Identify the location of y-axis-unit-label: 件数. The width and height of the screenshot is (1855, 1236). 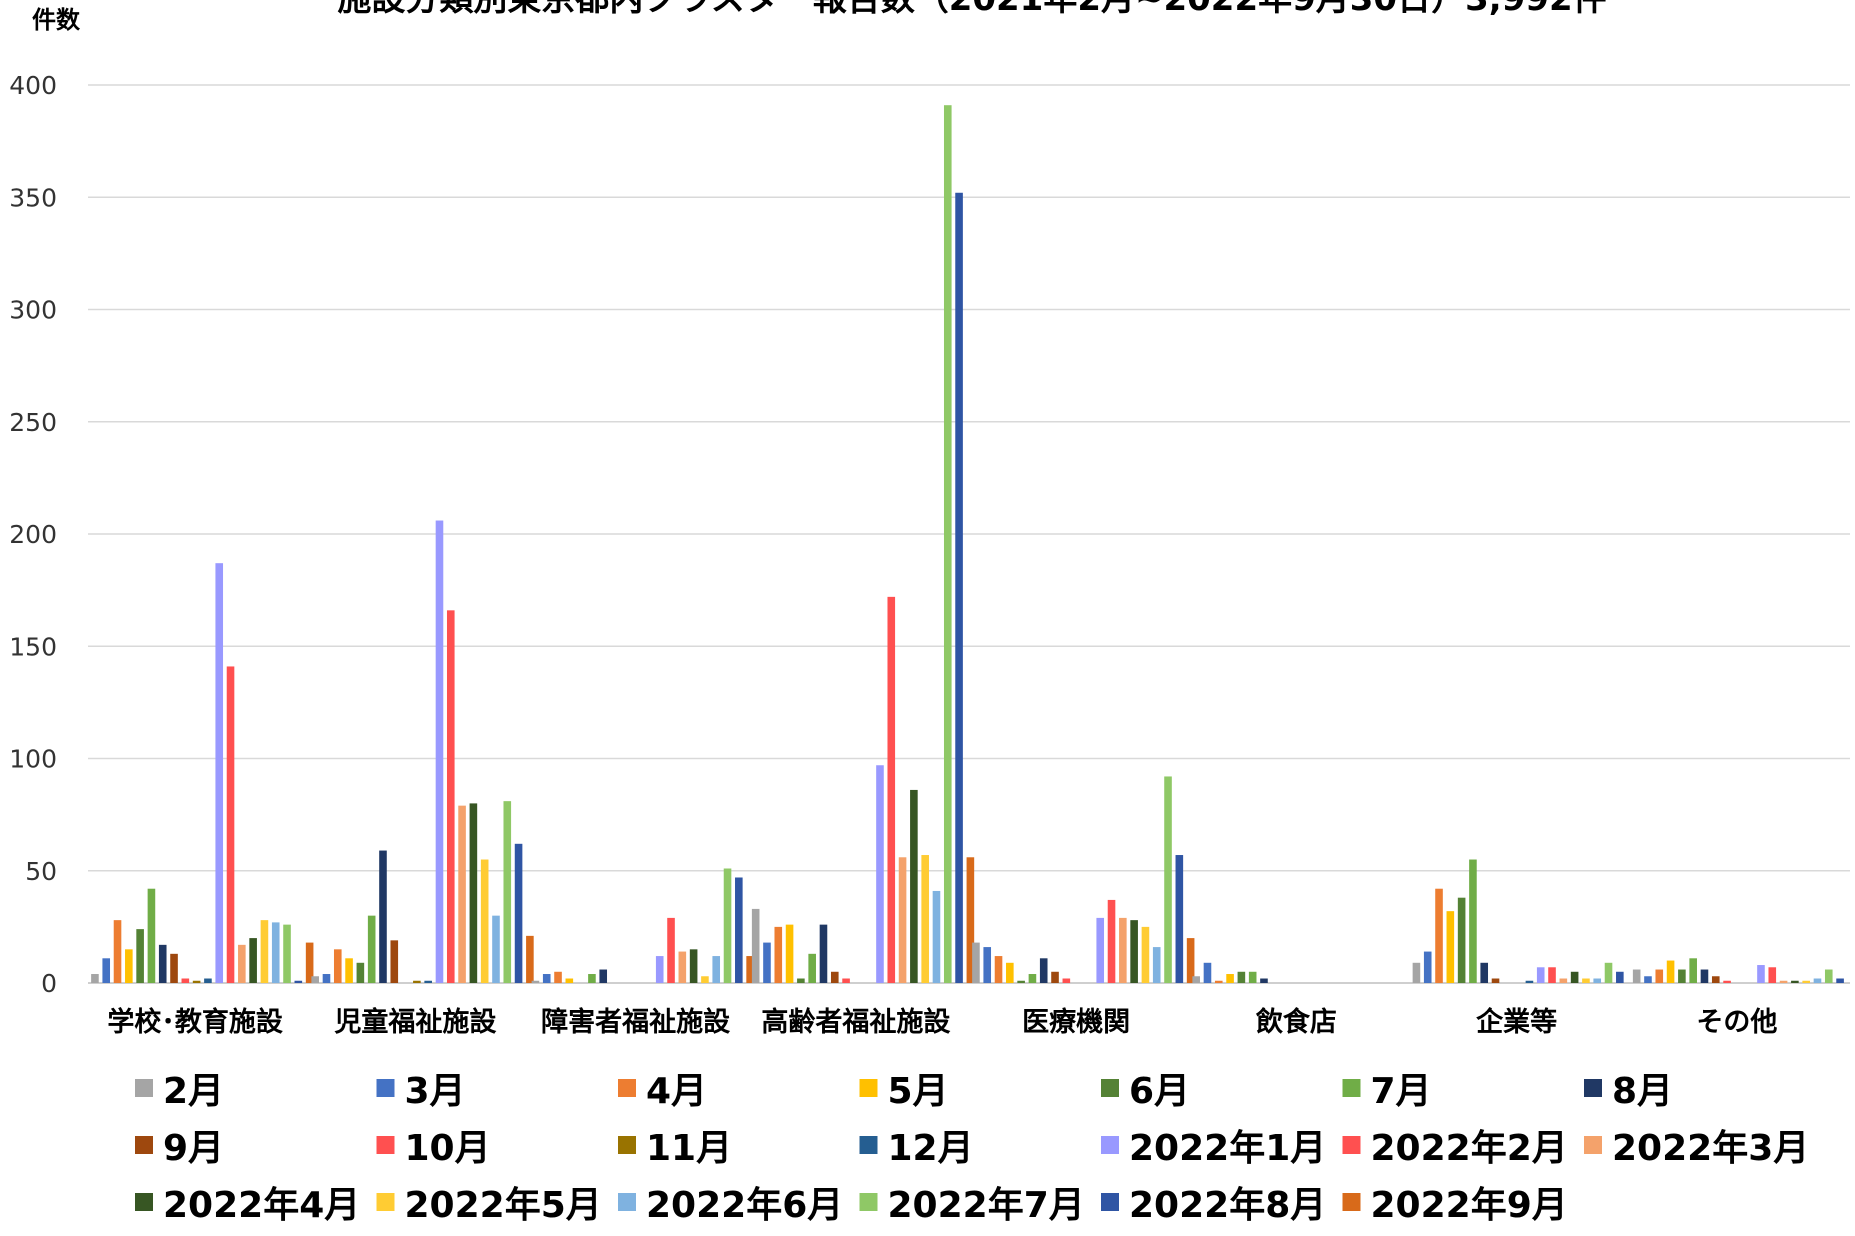
(56, 20).